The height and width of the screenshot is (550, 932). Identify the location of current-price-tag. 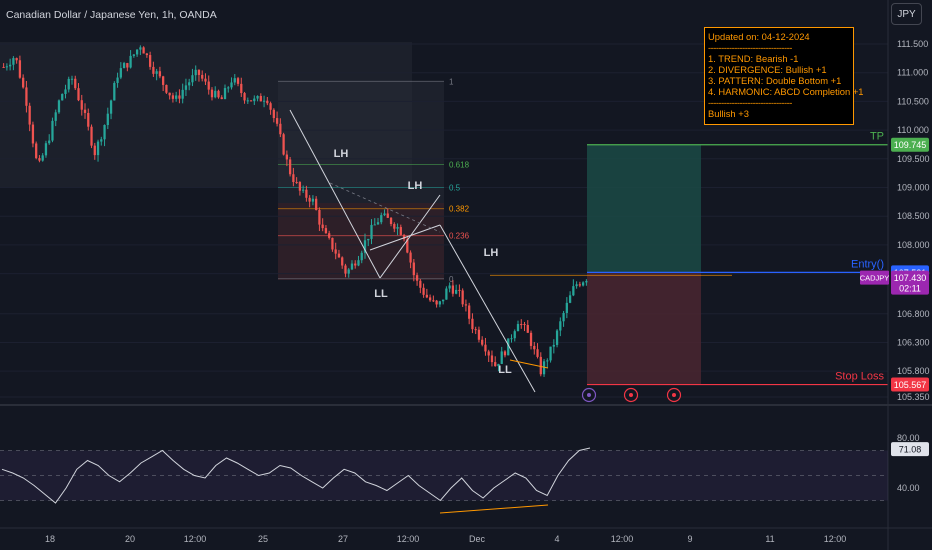
(910, 282).